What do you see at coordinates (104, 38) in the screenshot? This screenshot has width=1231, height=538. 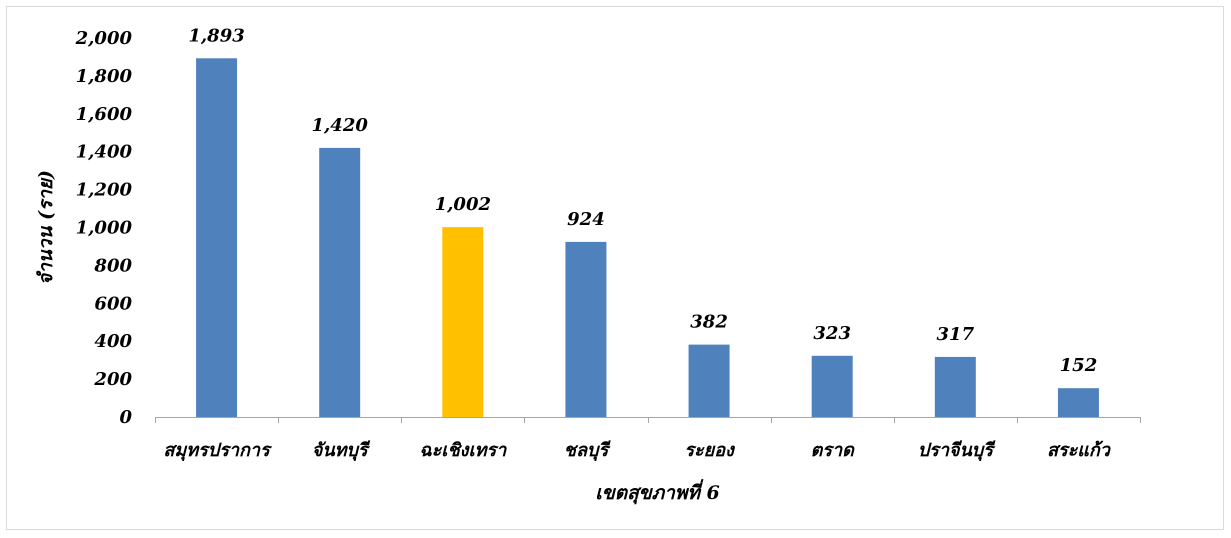 I see `y-tick-label: 2,000` at bounding box center [104, 38].